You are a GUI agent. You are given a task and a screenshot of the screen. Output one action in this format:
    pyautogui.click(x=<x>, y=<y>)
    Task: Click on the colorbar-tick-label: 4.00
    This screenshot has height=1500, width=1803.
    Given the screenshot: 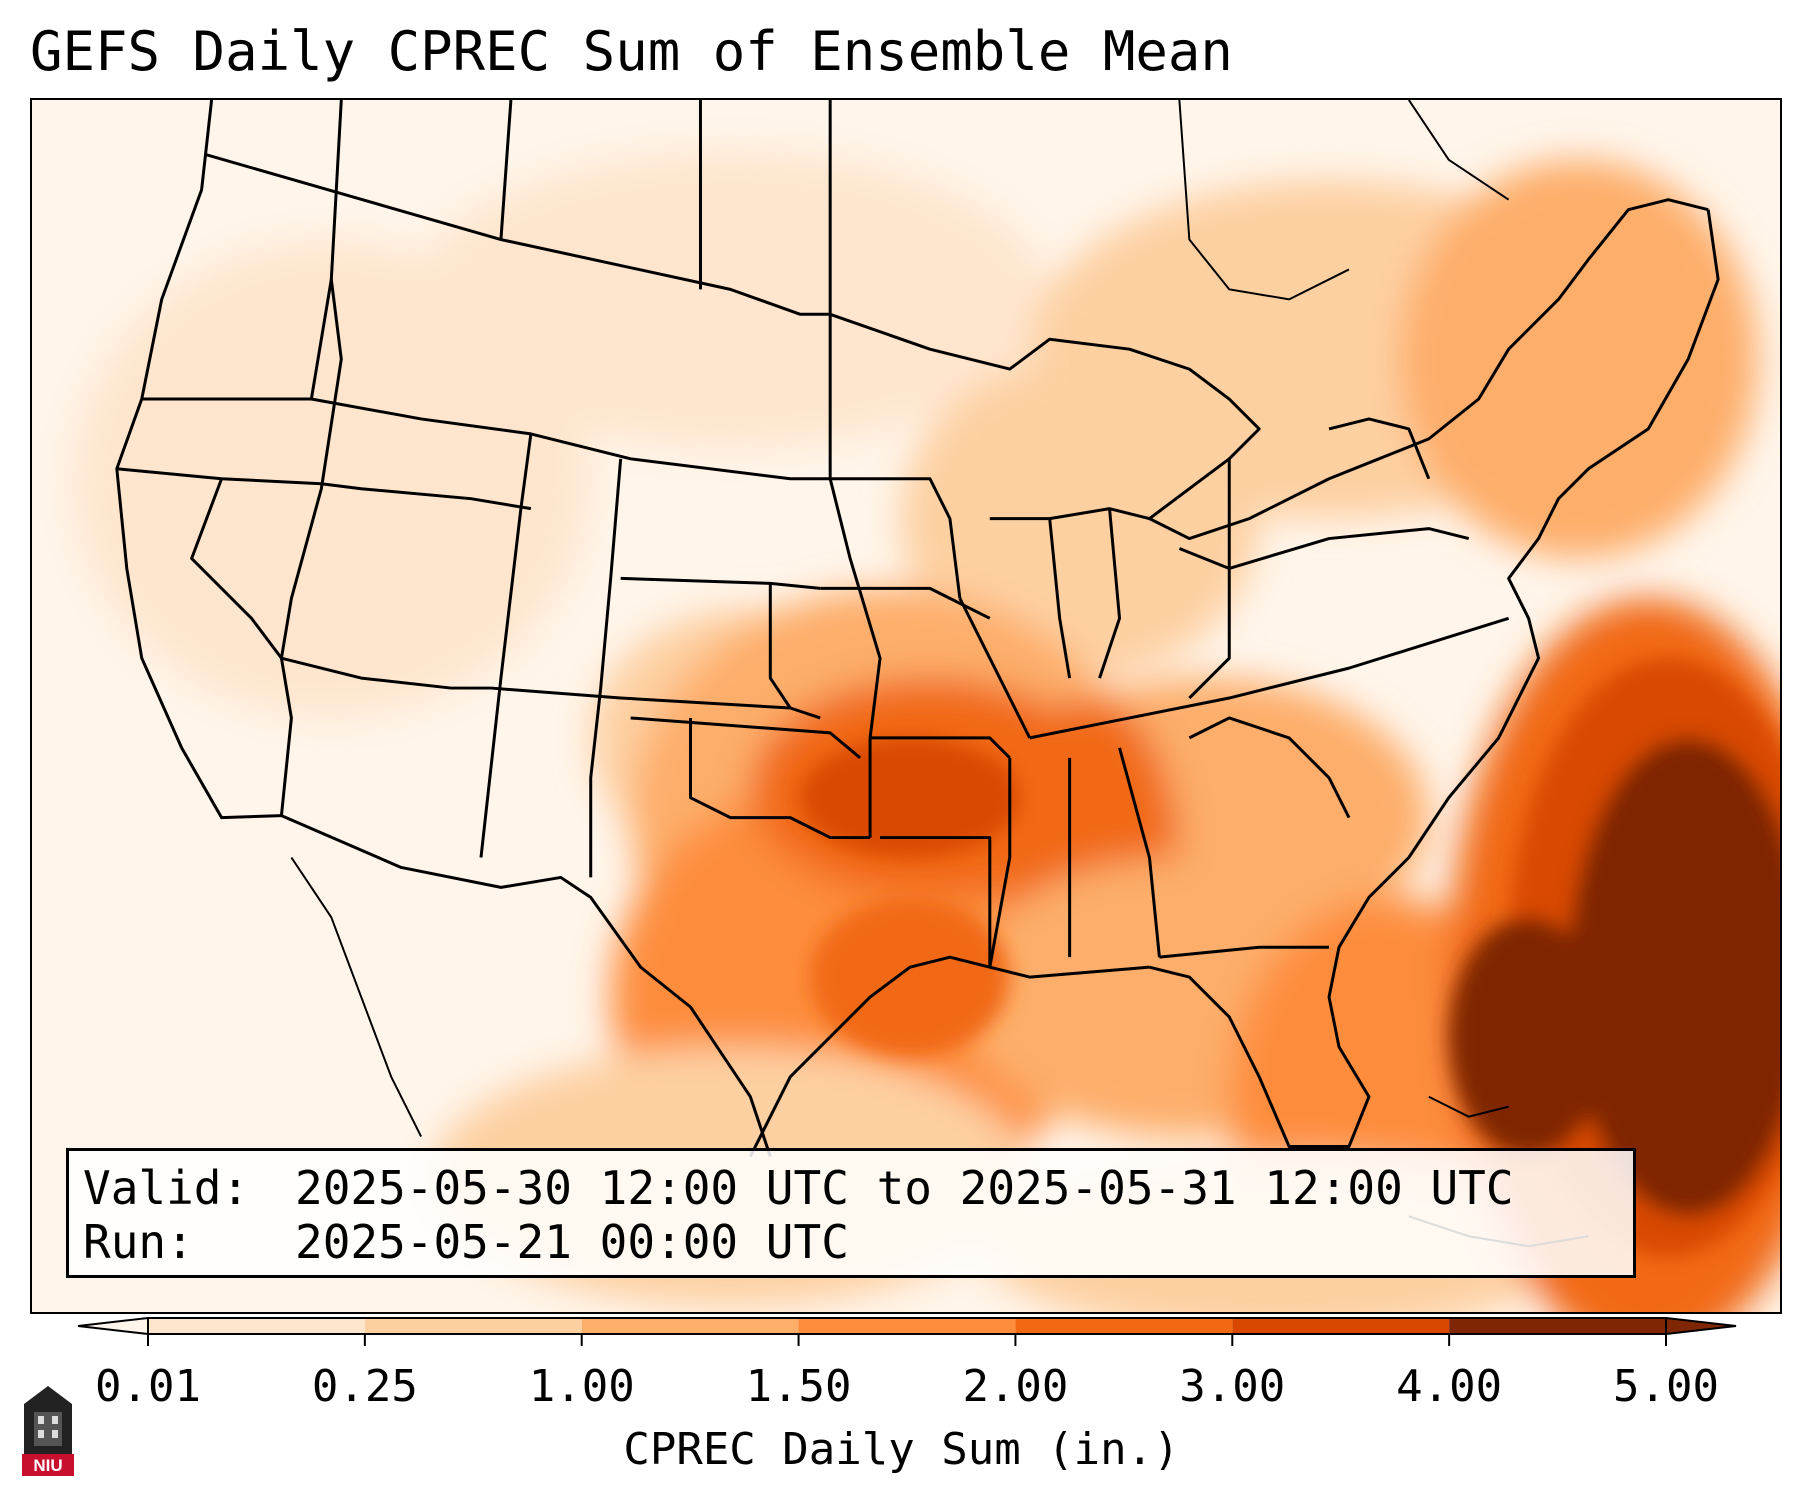 What is the action you would take?
    pyautogui.click(x=1449, y=1386)
    